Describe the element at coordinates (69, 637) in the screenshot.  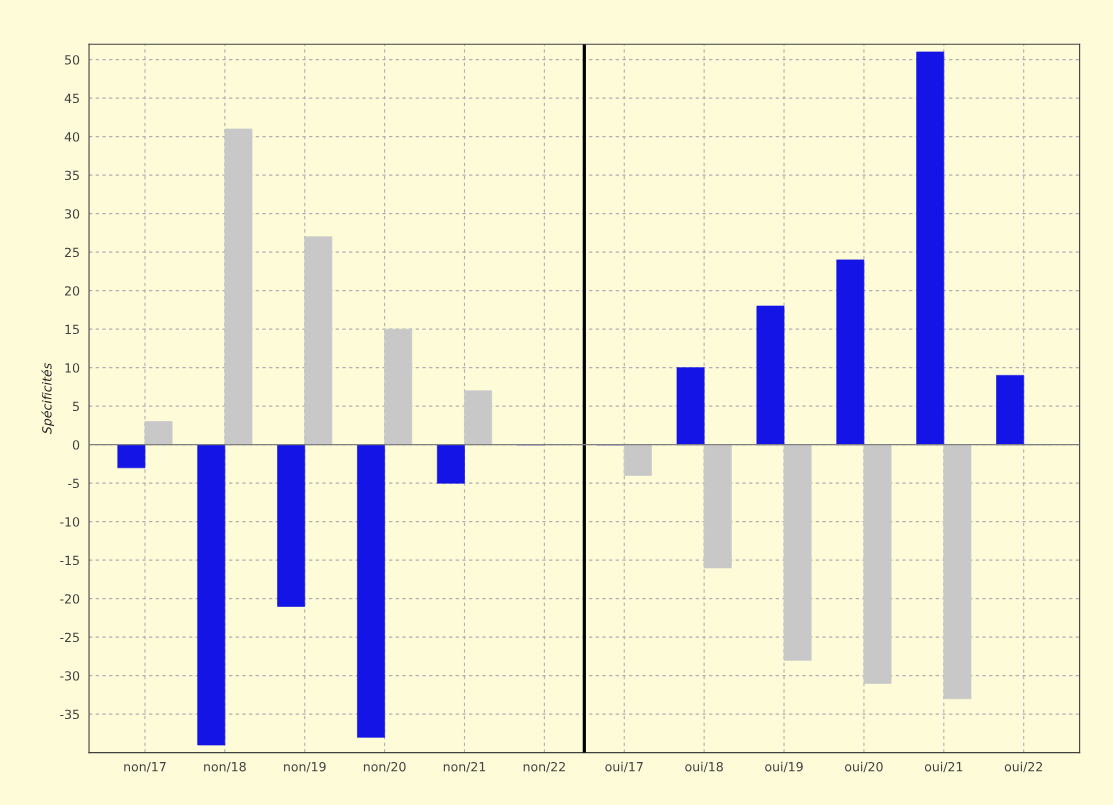
I see `y-tick-label: -25` at that location.